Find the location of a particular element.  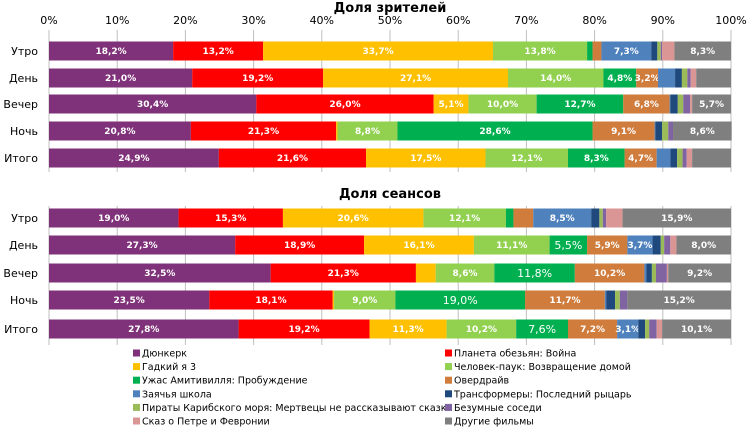

data-label: 27,3% is located at coordinates (141, 246).